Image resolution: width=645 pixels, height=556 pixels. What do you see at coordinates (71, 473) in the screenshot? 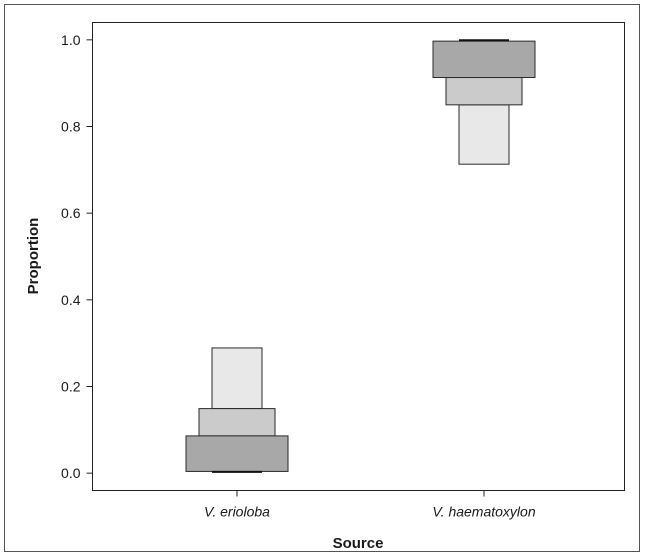
I see `y-tick-label: 0.0` at bounding box center [71, 473].